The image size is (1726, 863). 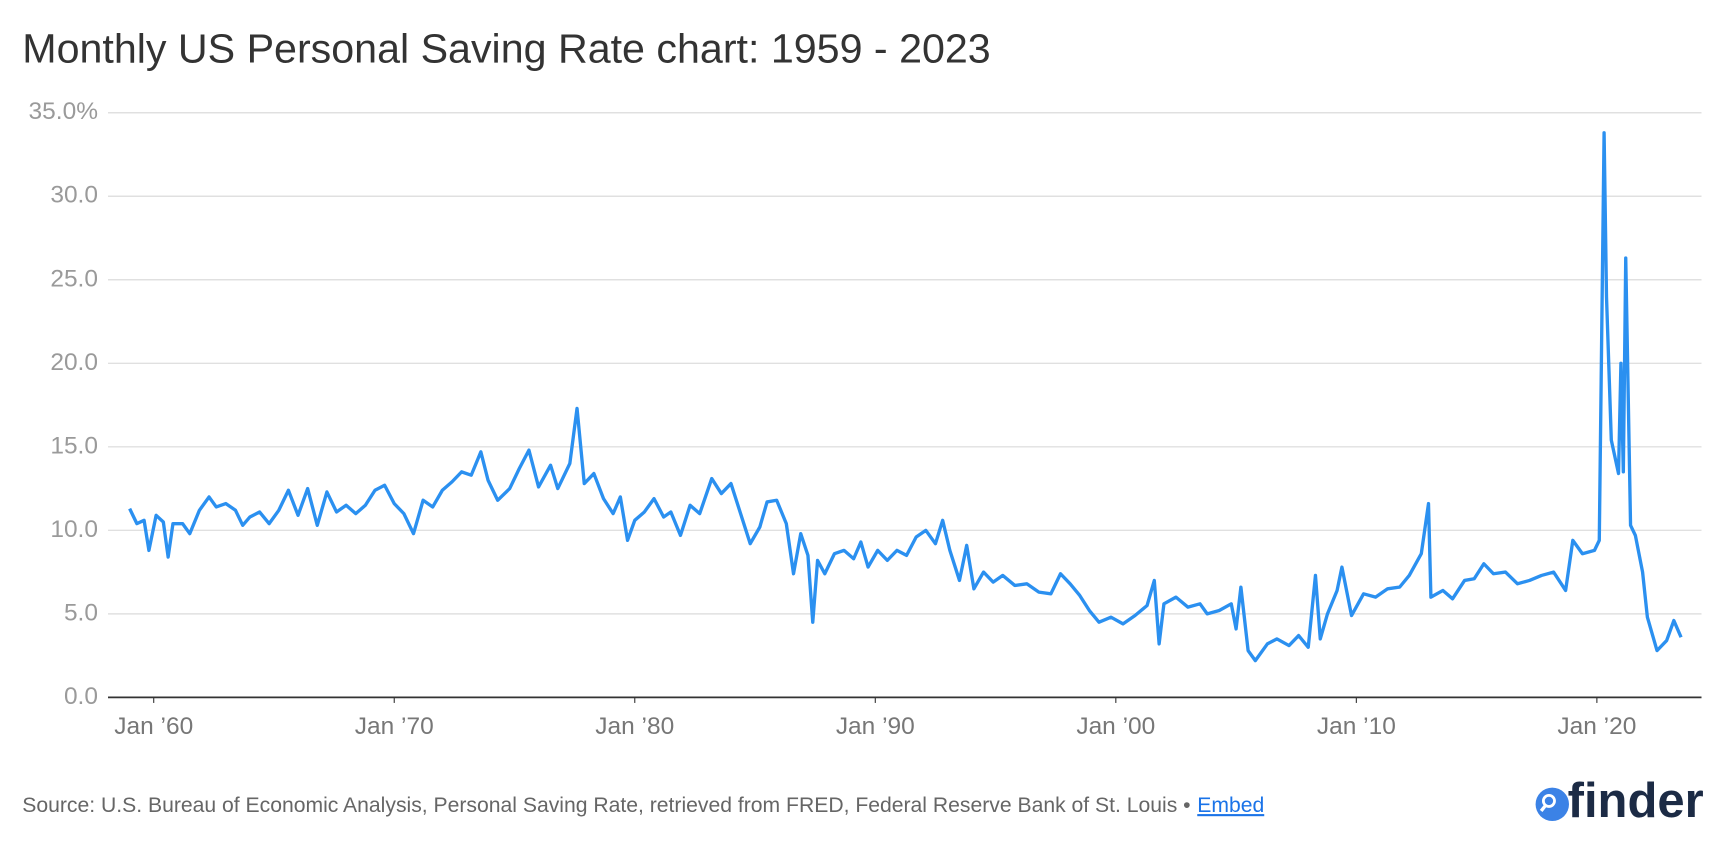 I want to click on x-tick-label: Jan ’10, so click(x=1356, y=726).